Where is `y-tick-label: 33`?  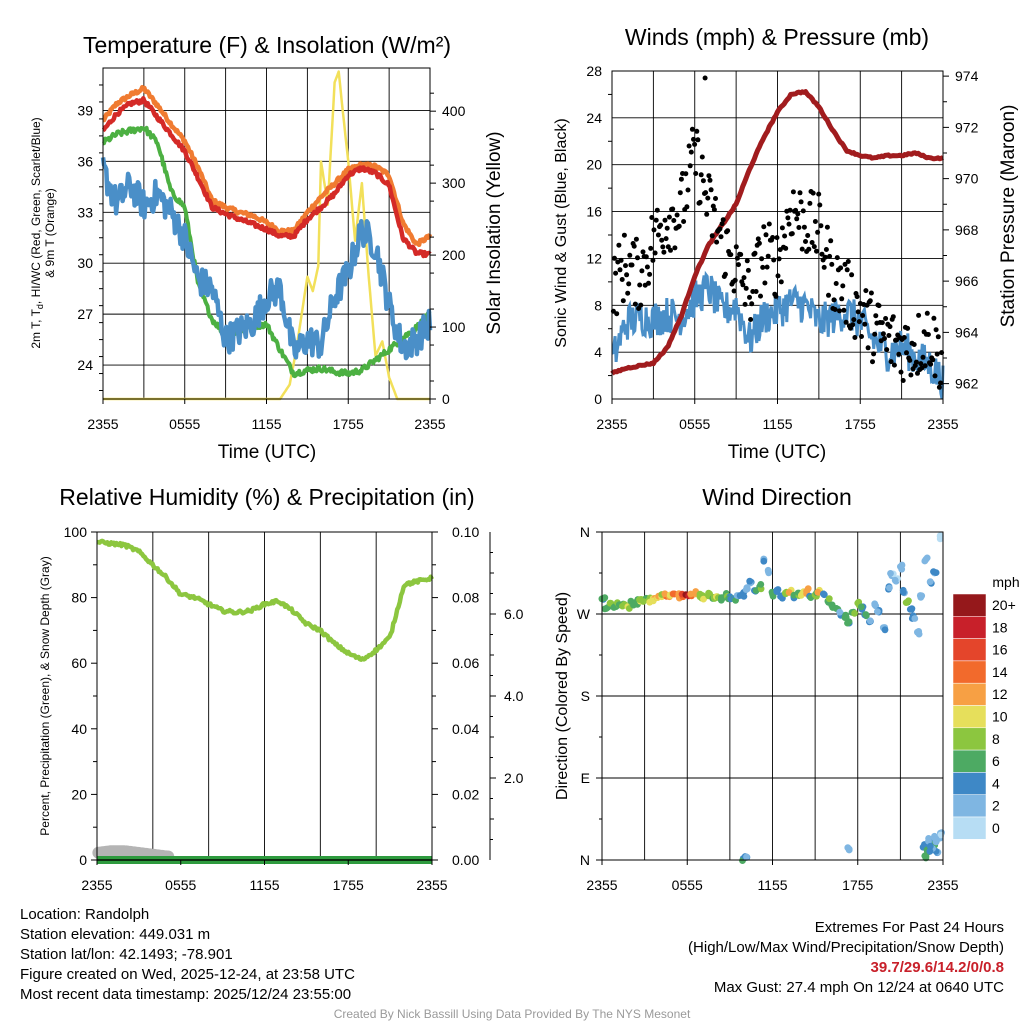
y-tick-label: 33 is located at coordinates (85, 212).